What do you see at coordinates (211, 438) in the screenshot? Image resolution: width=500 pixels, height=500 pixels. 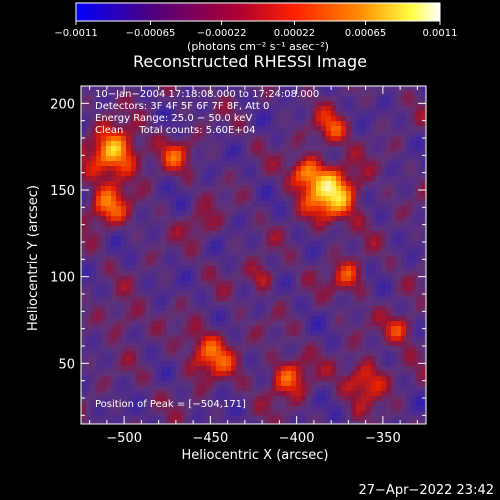 I see `x-tick-label: −450` at bounding box center [211, 438].